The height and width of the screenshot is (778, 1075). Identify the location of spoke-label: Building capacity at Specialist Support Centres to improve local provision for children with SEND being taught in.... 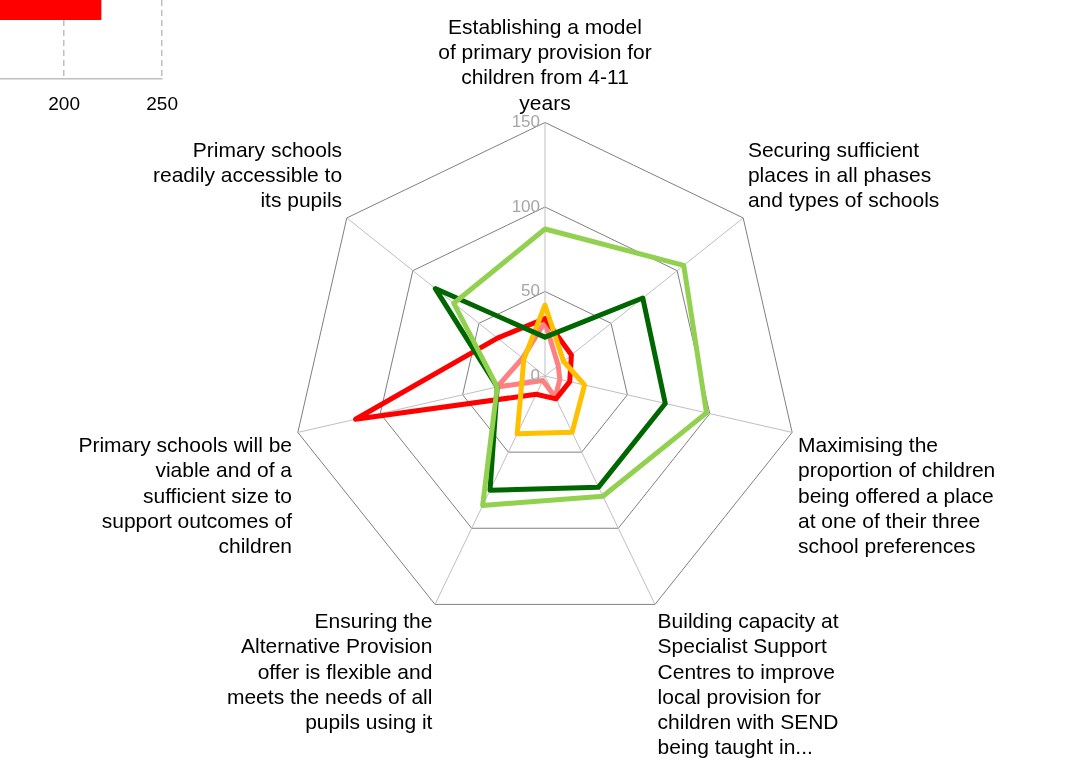
(748, 684).